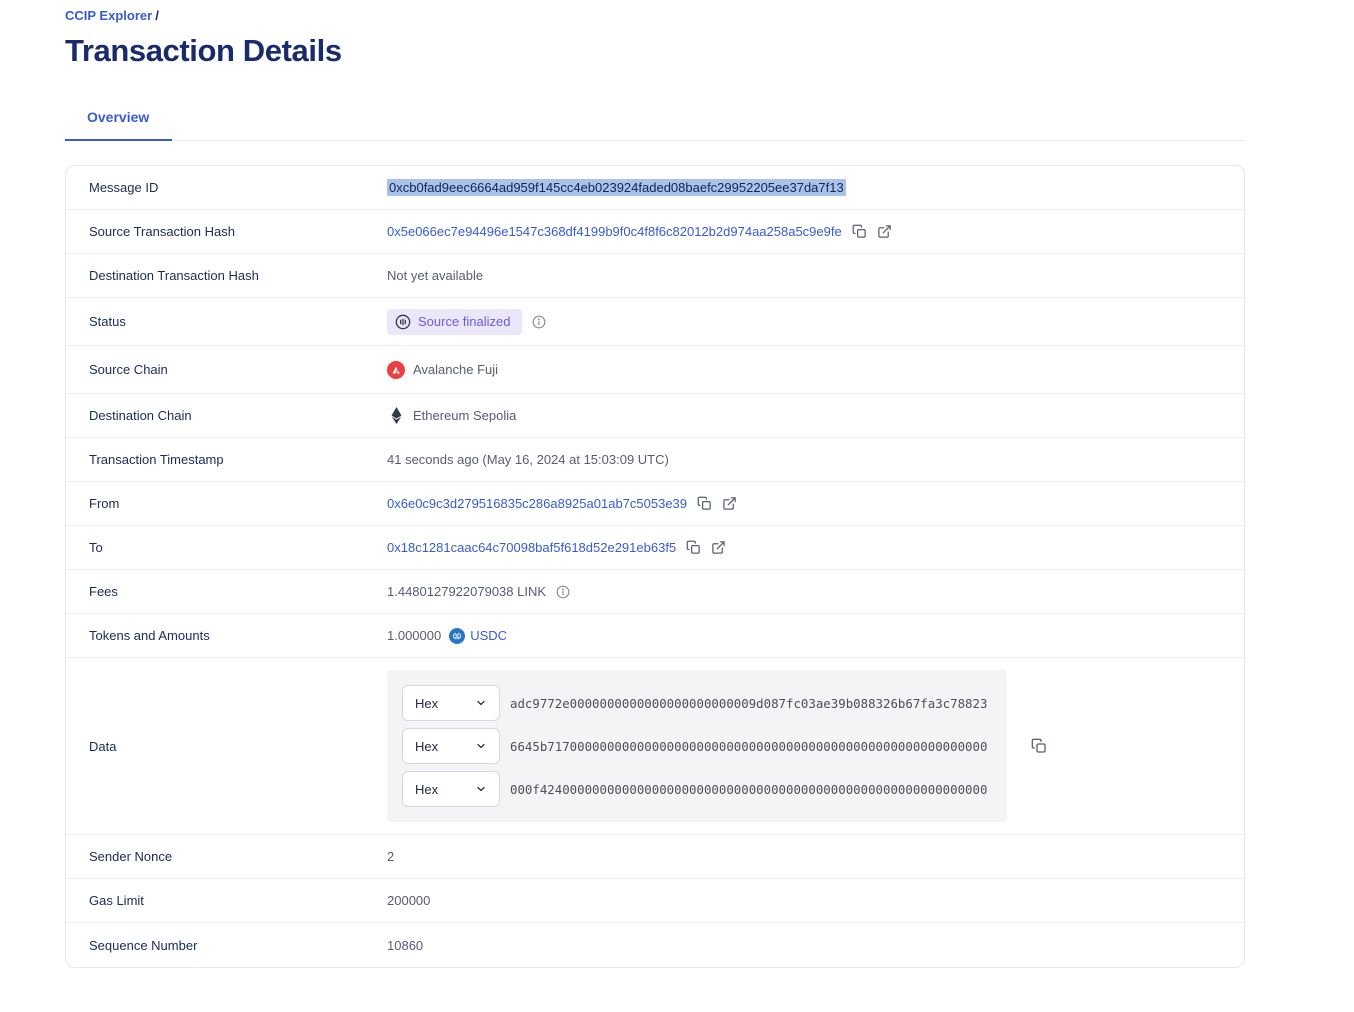 This screenshot has height=1012, width=1354. What do you see at coordinates (655, 125) in the screenshot?
I see `tab-bar: Overview` at bounding box center [655, 125].